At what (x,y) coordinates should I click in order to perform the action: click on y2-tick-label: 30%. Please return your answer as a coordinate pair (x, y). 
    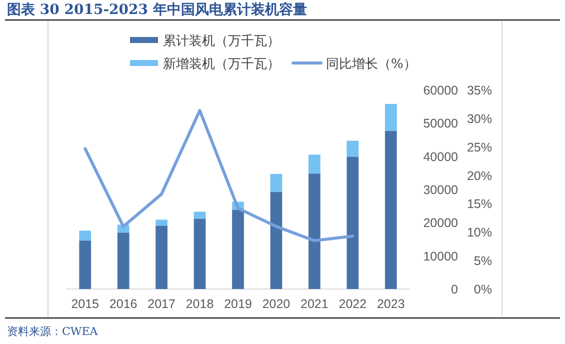
    Looking at the image, I should click on (479, 119).